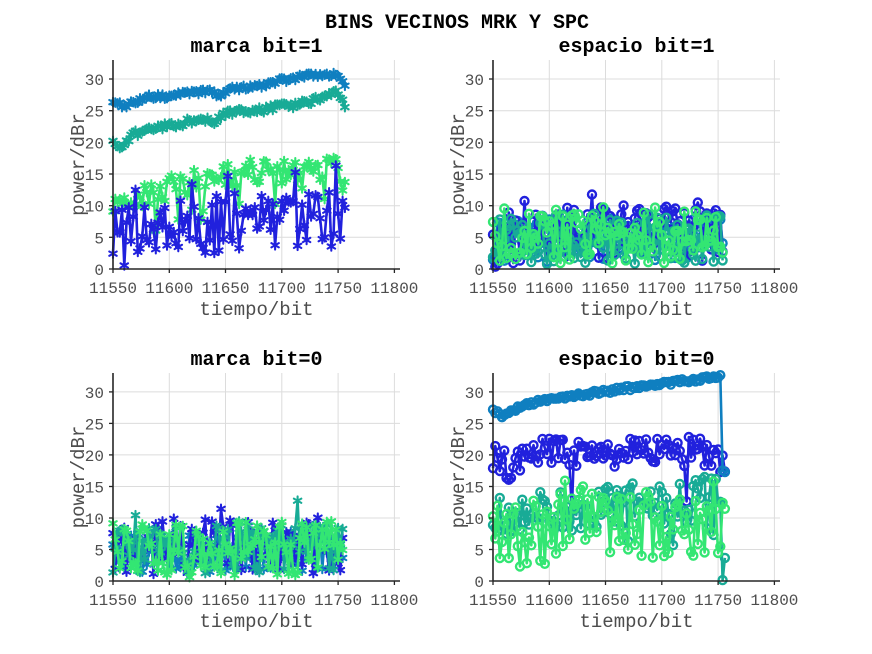 This screenshot has width=872, height=654. Describe the element at coordinates (225, 601) in the screenshot. I see `xtick-label-marca_bit0: 11650` at that location.